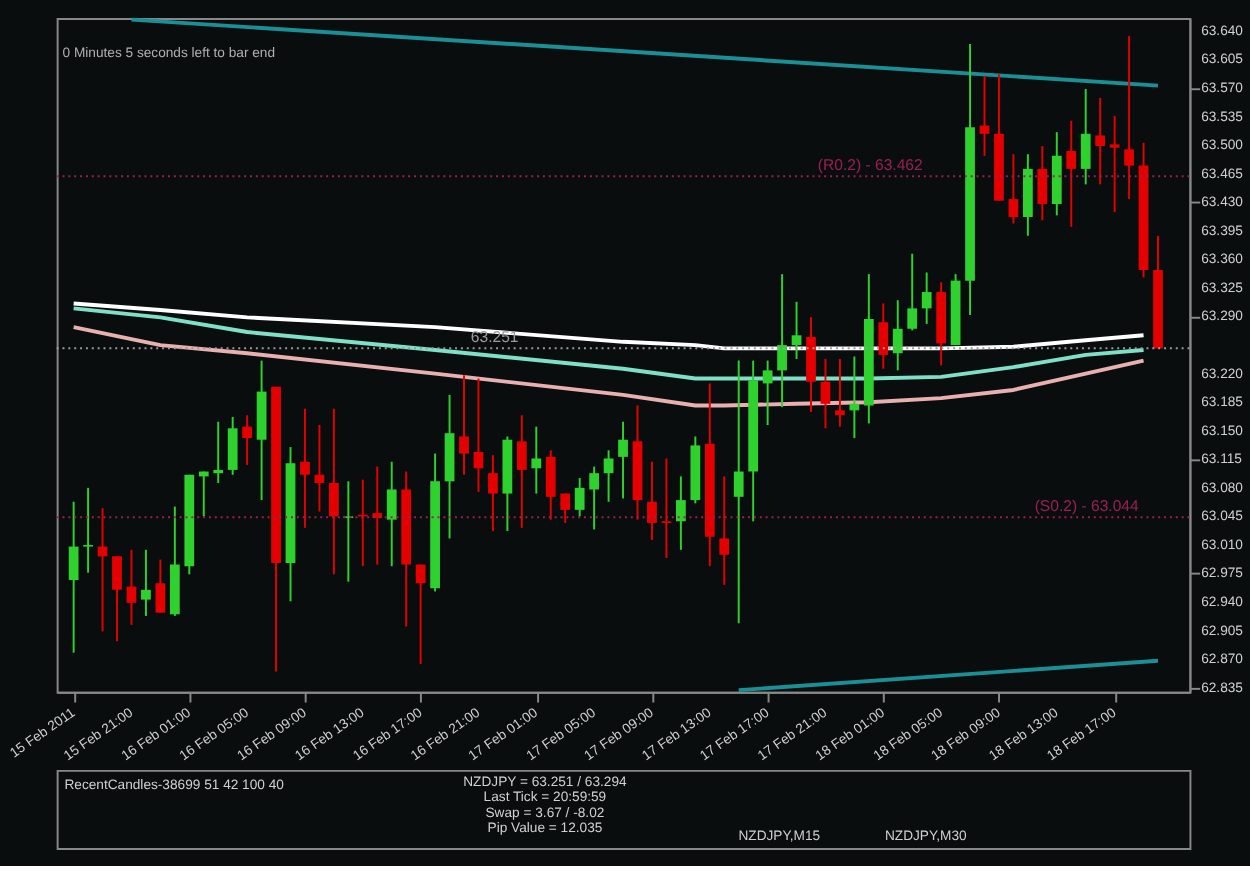 This screenshot has height=894, width=1250. What do you see at coordinates (1087, 506) in the screenshot?
I see `ref-line-label: (S0.2) - 63.044` at bounding box center [1087, 506].